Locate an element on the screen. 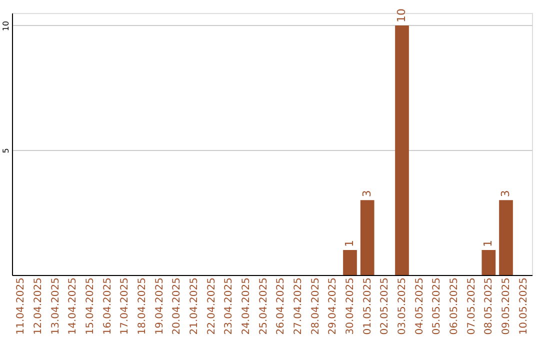  x-tick-label: 03.05.2025 is located at coordinates (402, 306).